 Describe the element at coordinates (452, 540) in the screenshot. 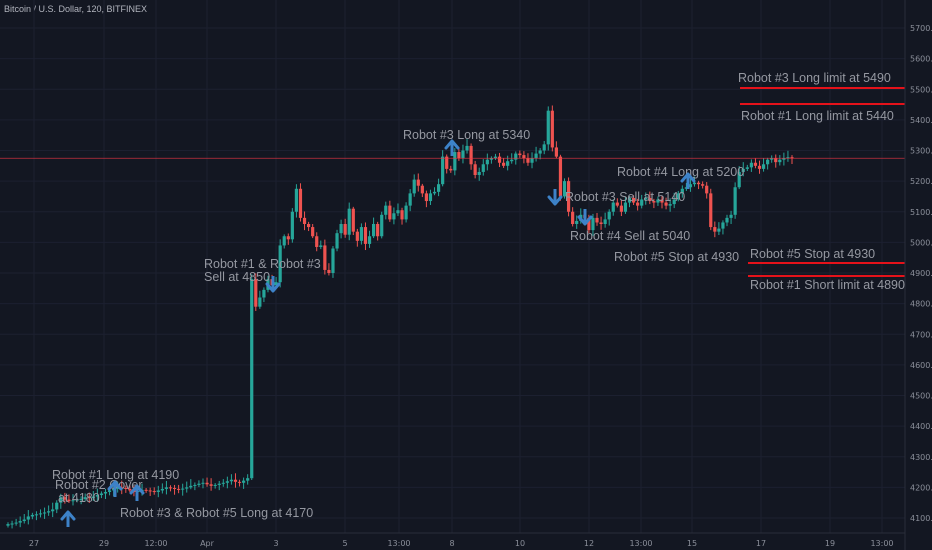

I see `time-axis: 27 29 12:00 Apr 3 5 13:00 8 10 12 13:00 15 17 19 13:00` at that location.